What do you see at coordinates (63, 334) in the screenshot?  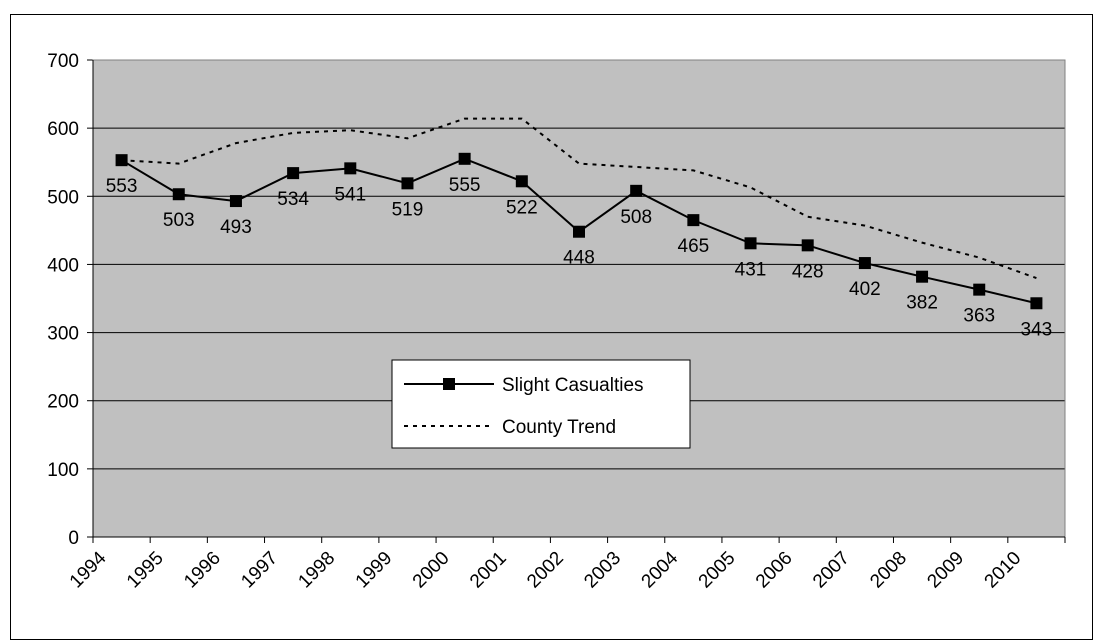 I see `y-tick-label: 300` at bounding box center [63, 334].